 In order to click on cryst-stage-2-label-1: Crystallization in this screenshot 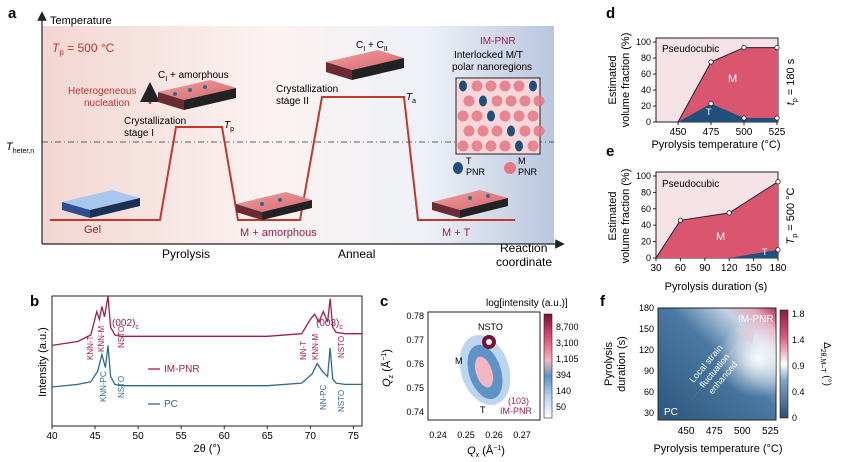, I will do `click(307, 89)`.